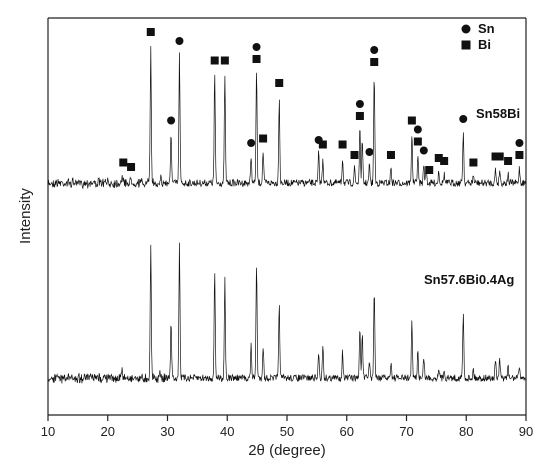  Describe the element at coordinates (167, 431) in the screenshot. I see `x-tick-label: 30` at that location.